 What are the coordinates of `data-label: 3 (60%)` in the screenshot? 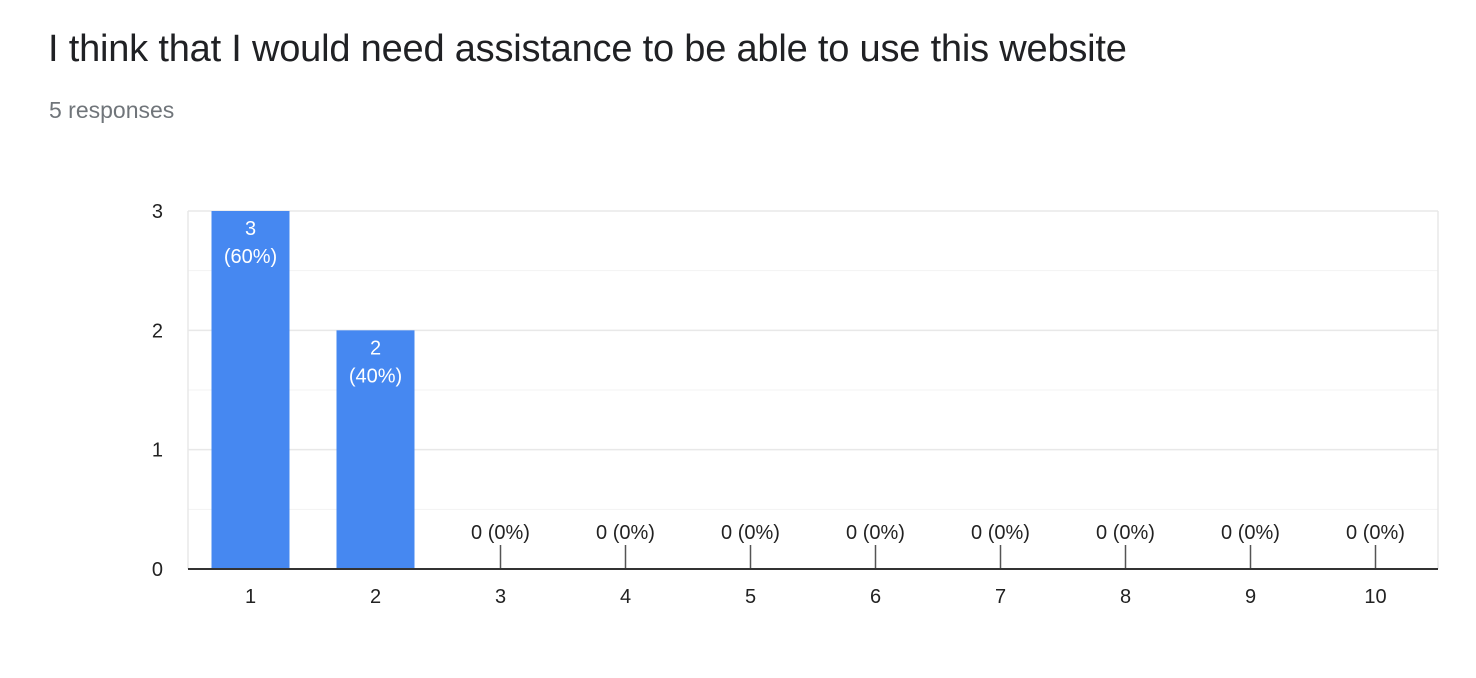 It's located at (250, 243).